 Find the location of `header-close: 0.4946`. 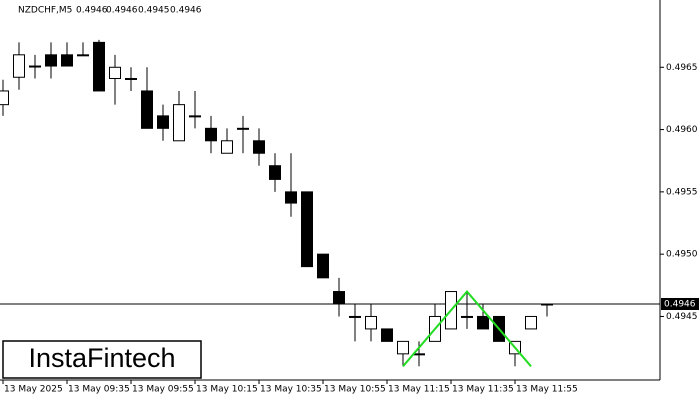

header-close: 0.4946 is located at coordinates (186, 11).